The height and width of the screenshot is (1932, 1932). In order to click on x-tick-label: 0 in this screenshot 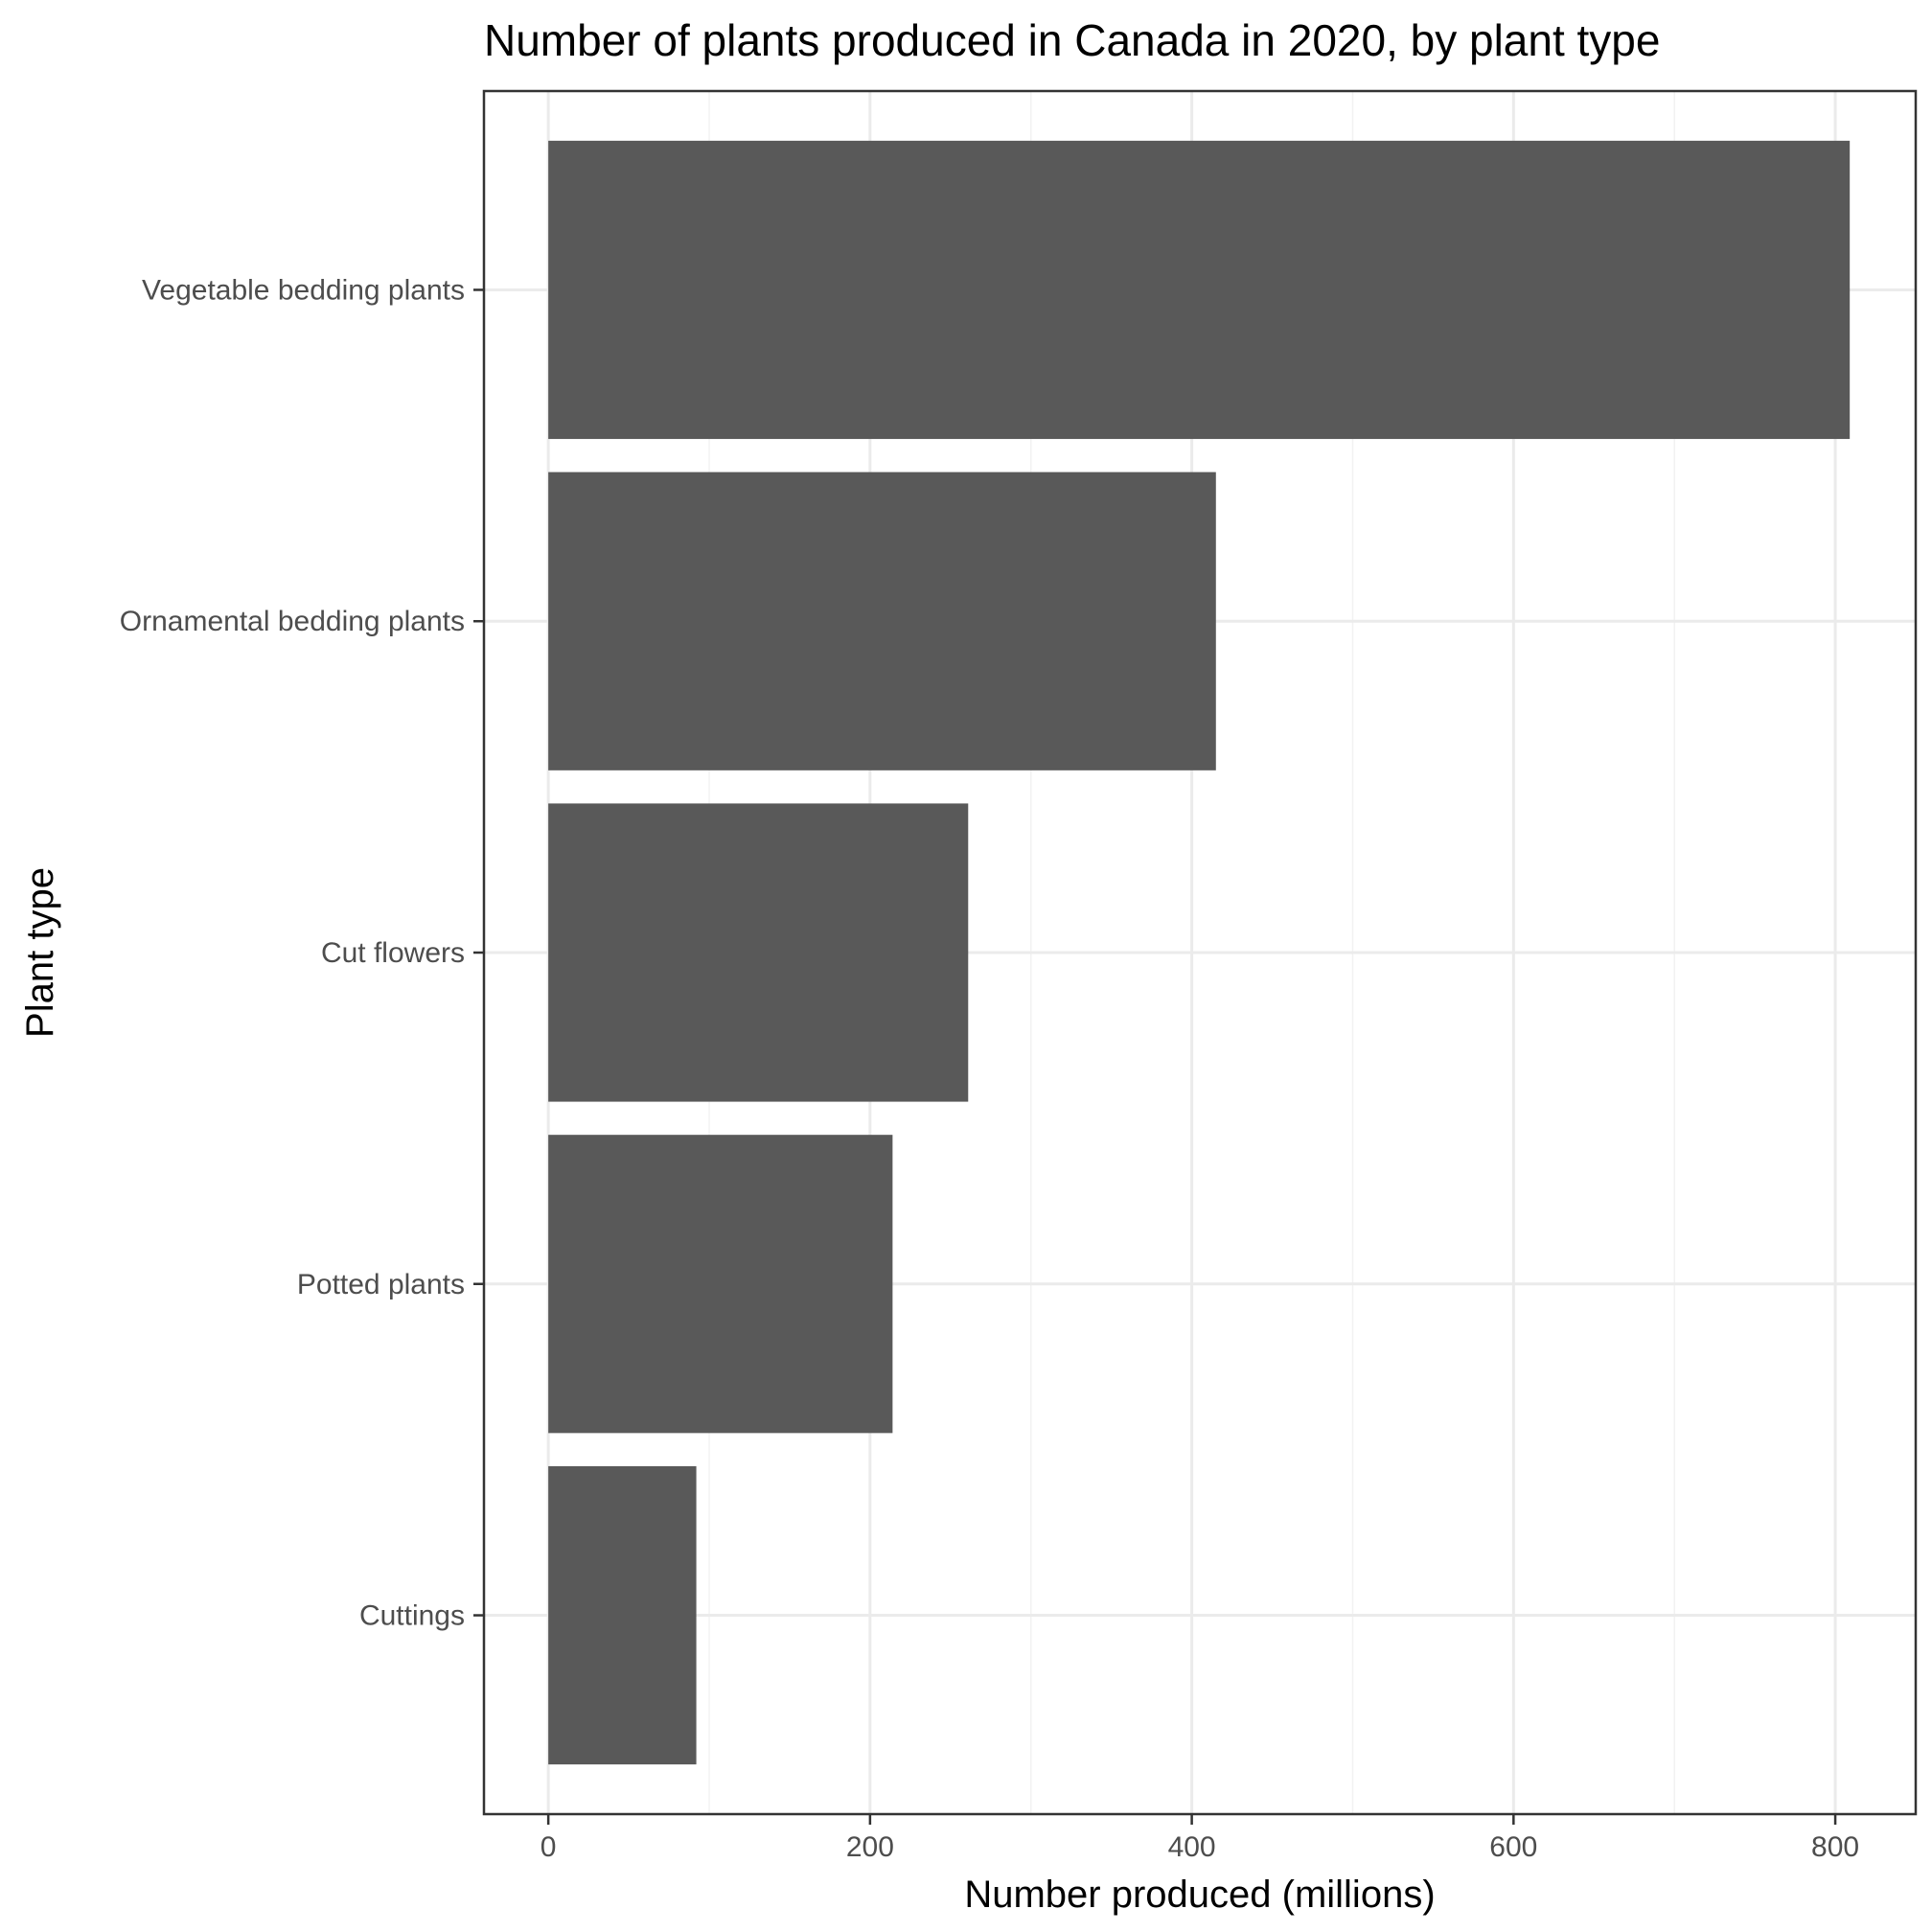, I will do `click(548, 1847)`.